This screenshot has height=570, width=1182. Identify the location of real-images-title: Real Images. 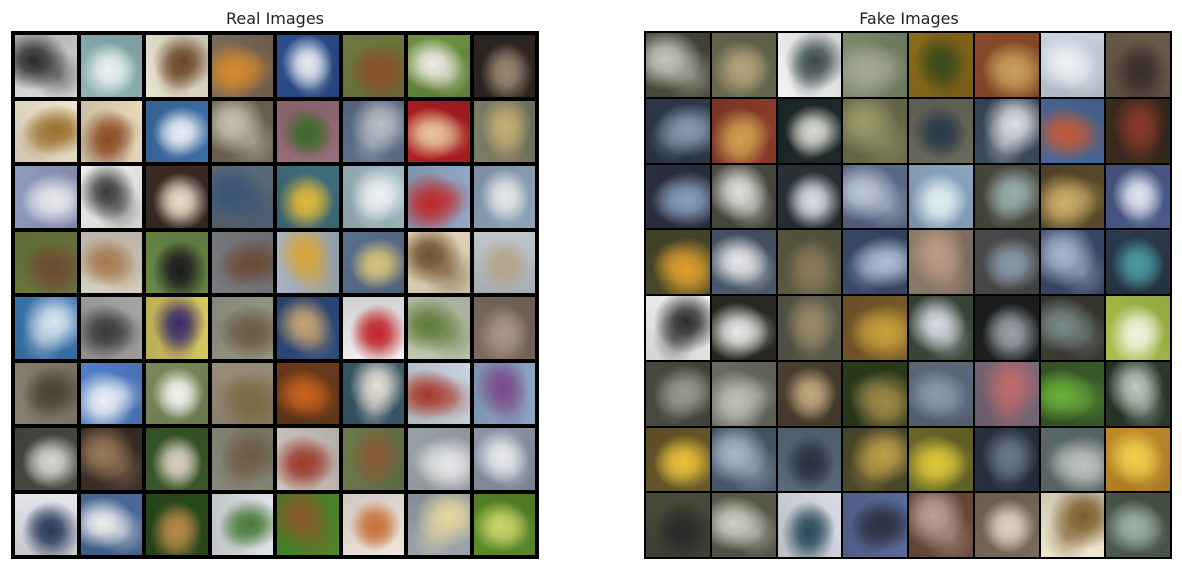
(275, 18).